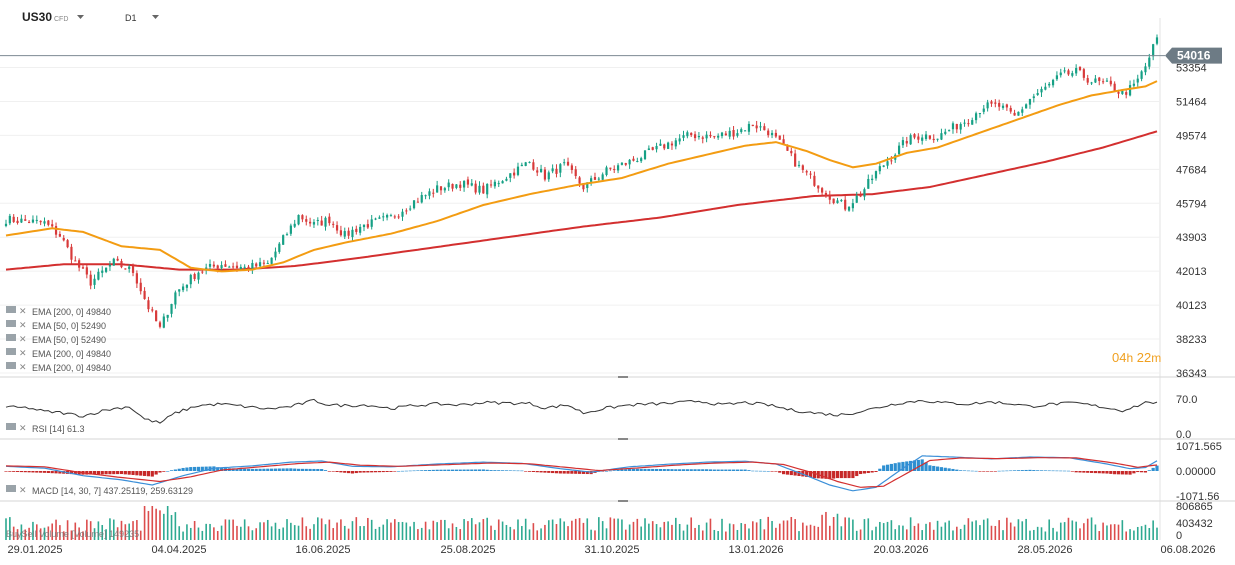 The image size is (1235, 565). I want to click on legend-row-ema-5: ✕ EMA [200, 0] 49840, so click(58, 367).